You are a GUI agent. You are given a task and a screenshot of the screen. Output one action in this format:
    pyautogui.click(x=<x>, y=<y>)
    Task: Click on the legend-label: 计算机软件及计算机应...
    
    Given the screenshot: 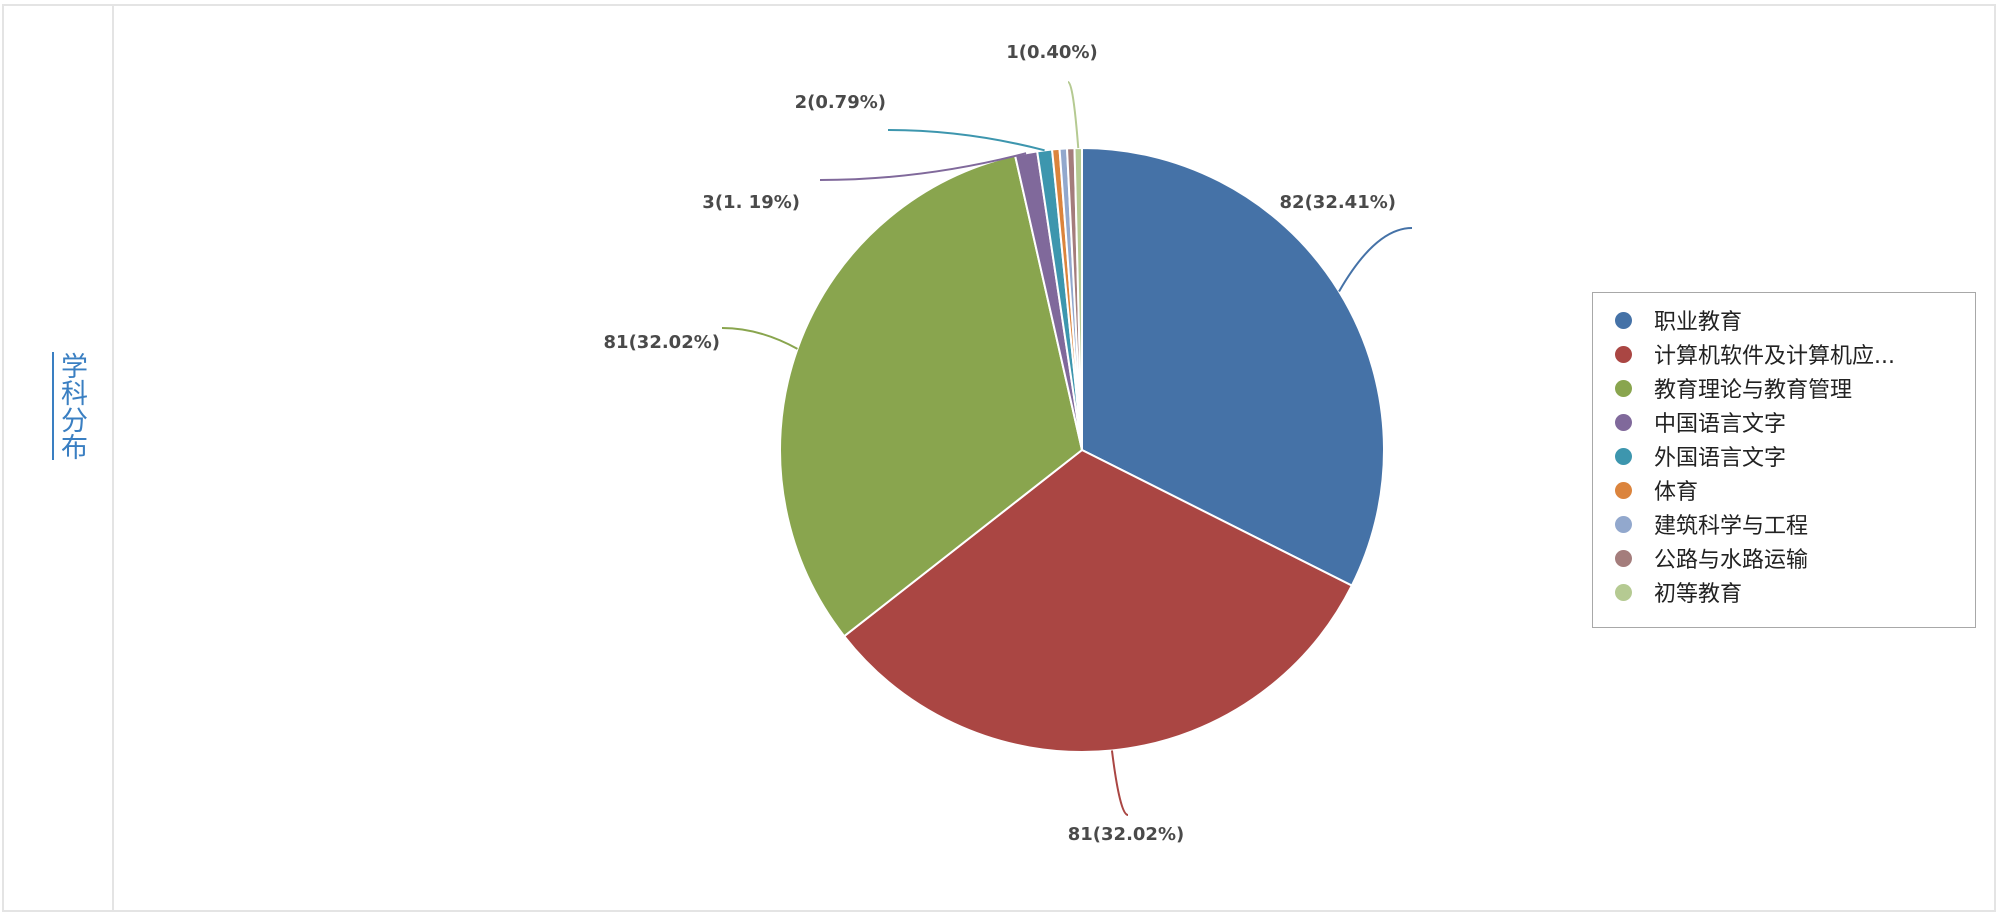 What is the action you would take?
    pyautogui.click(x=1774, y=356)
    